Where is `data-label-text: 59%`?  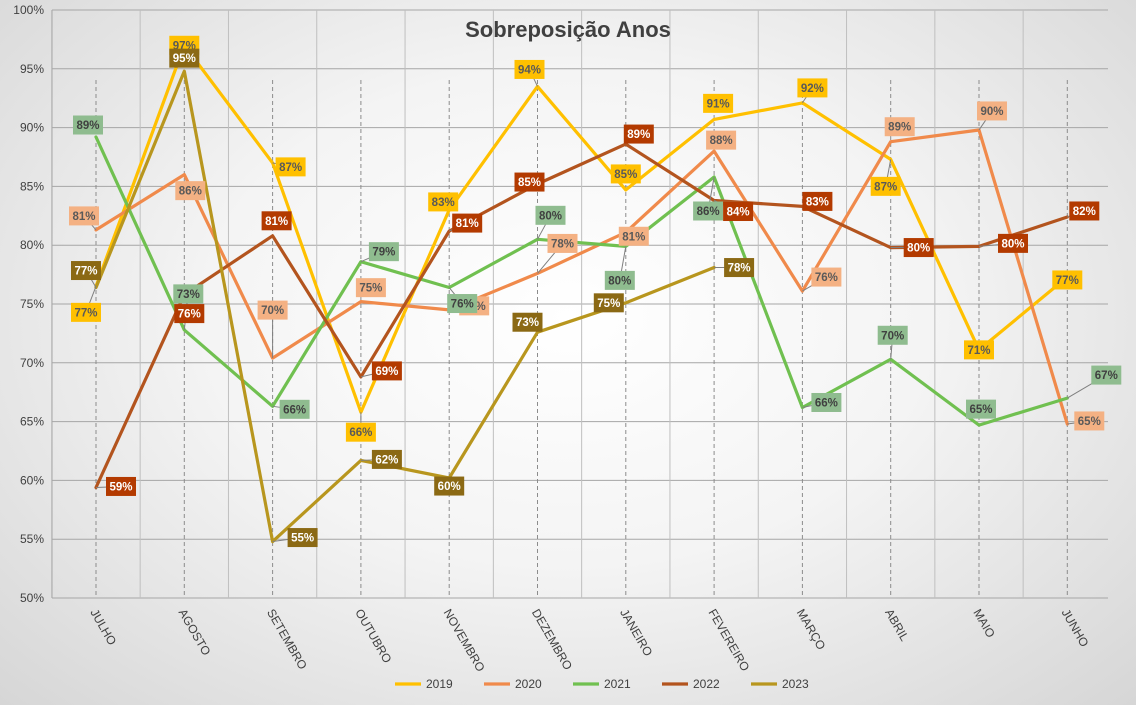
data-label-text: 59% is located at coordinates (120, 487).